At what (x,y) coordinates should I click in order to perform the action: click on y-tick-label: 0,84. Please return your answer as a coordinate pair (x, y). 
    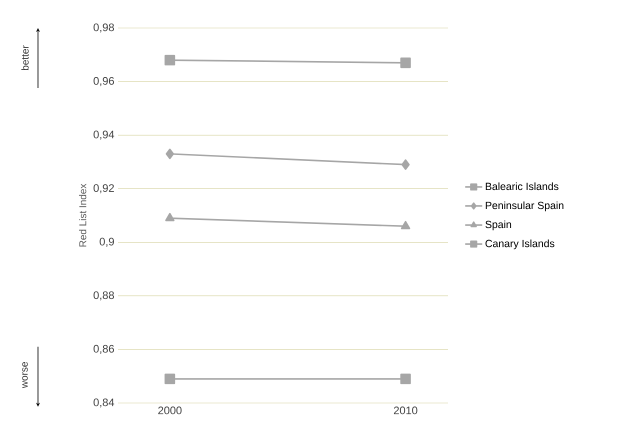
    Looking at the image, I should click on (104, 403).